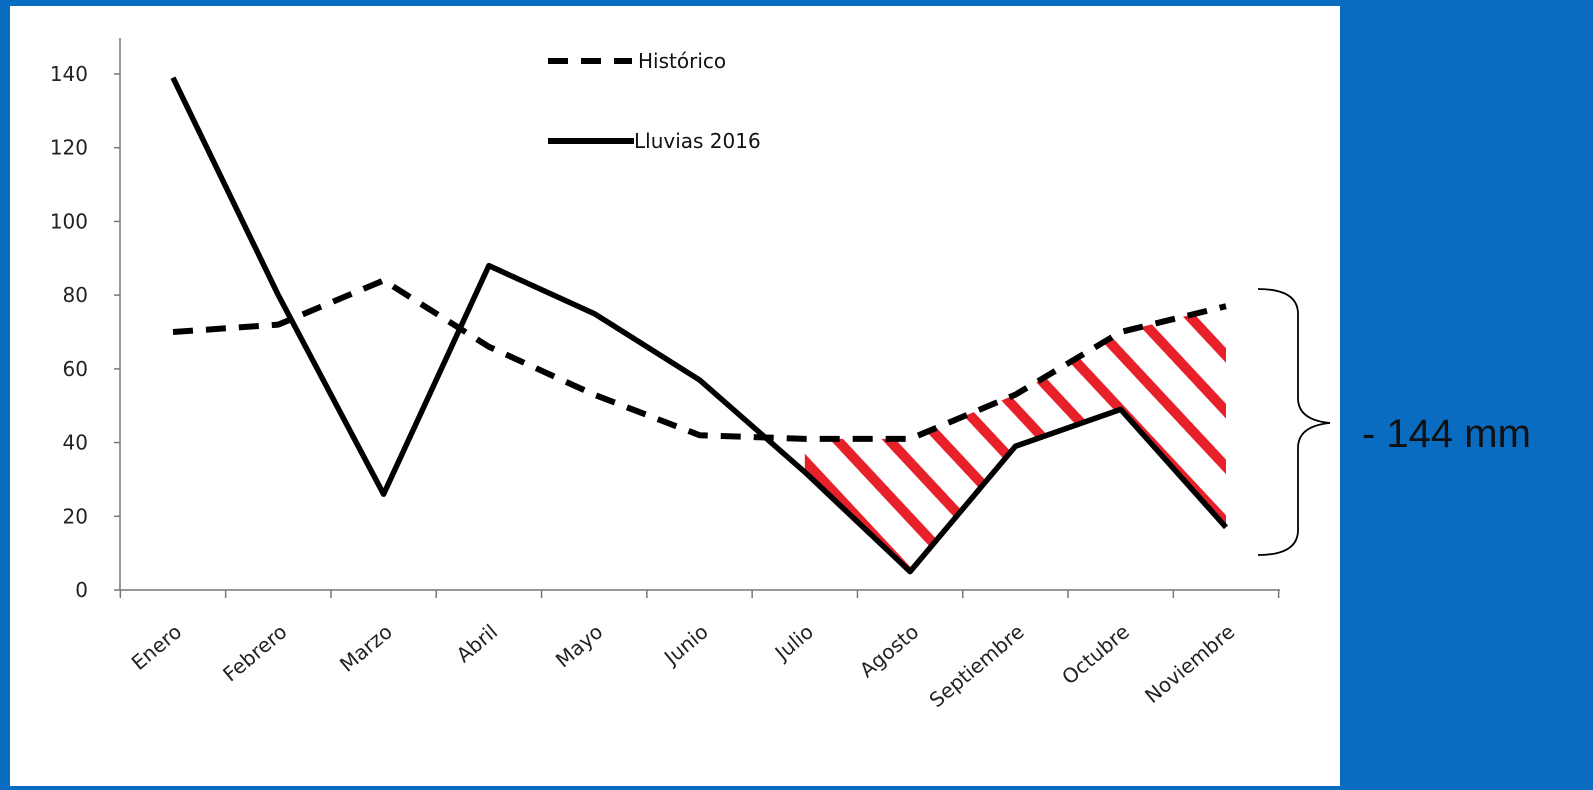 The height and width of the screenshot is (790, 1593). What do you see at coordinates (697, 141) in the screenshot?
I see `legend-label-lluvias-2016: Lluvias 2016` at bounding box center [697, 141].